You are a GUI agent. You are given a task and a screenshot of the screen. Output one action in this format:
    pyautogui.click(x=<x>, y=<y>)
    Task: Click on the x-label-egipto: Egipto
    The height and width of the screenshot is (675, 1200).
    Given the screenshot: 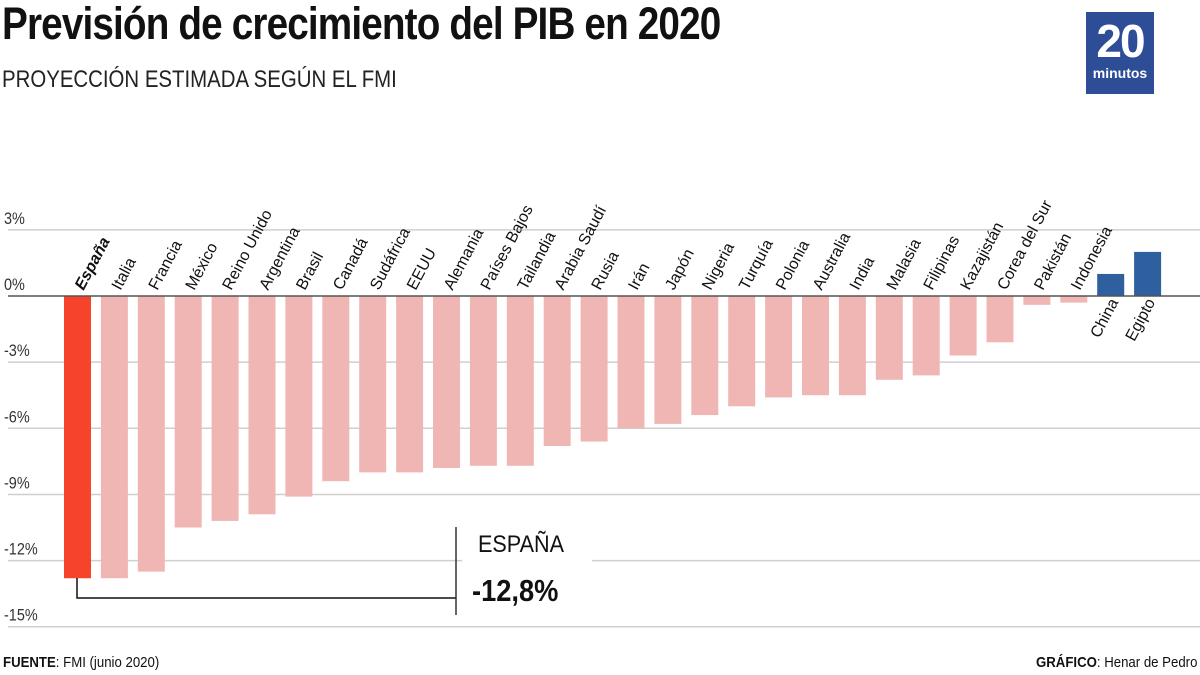 What is the action you would take?
    pyautogui.click(x=1141, y=320)
    